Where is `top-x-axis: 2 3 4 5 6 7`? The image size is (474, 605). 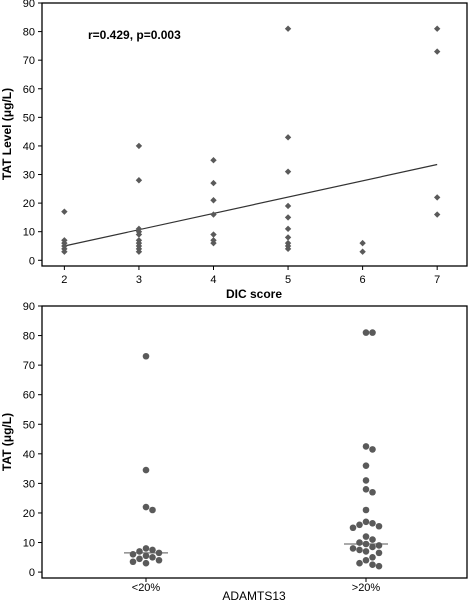 top-x-axis: 2 3 4 5 6 7 is located at coordinates (250, 276).